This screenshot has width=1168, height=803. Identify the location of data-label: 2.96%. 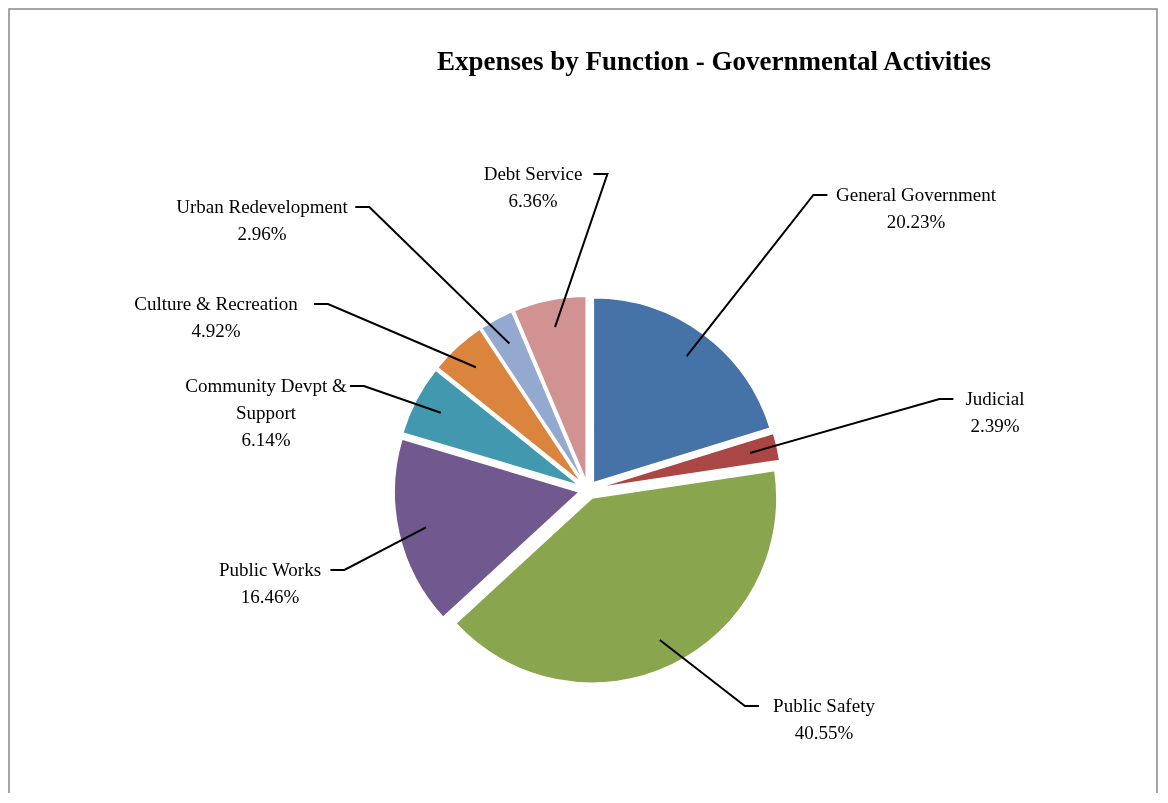
(262, 233).